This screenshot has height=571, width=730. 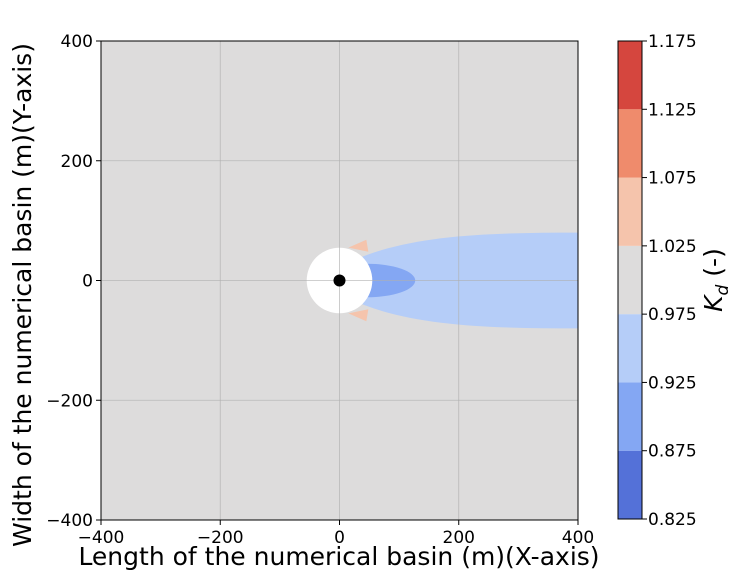 What do you see at coordinates (69, 521) in the screenshot?
I see `y-tick-label: −400` at bounding box center [69, 521].